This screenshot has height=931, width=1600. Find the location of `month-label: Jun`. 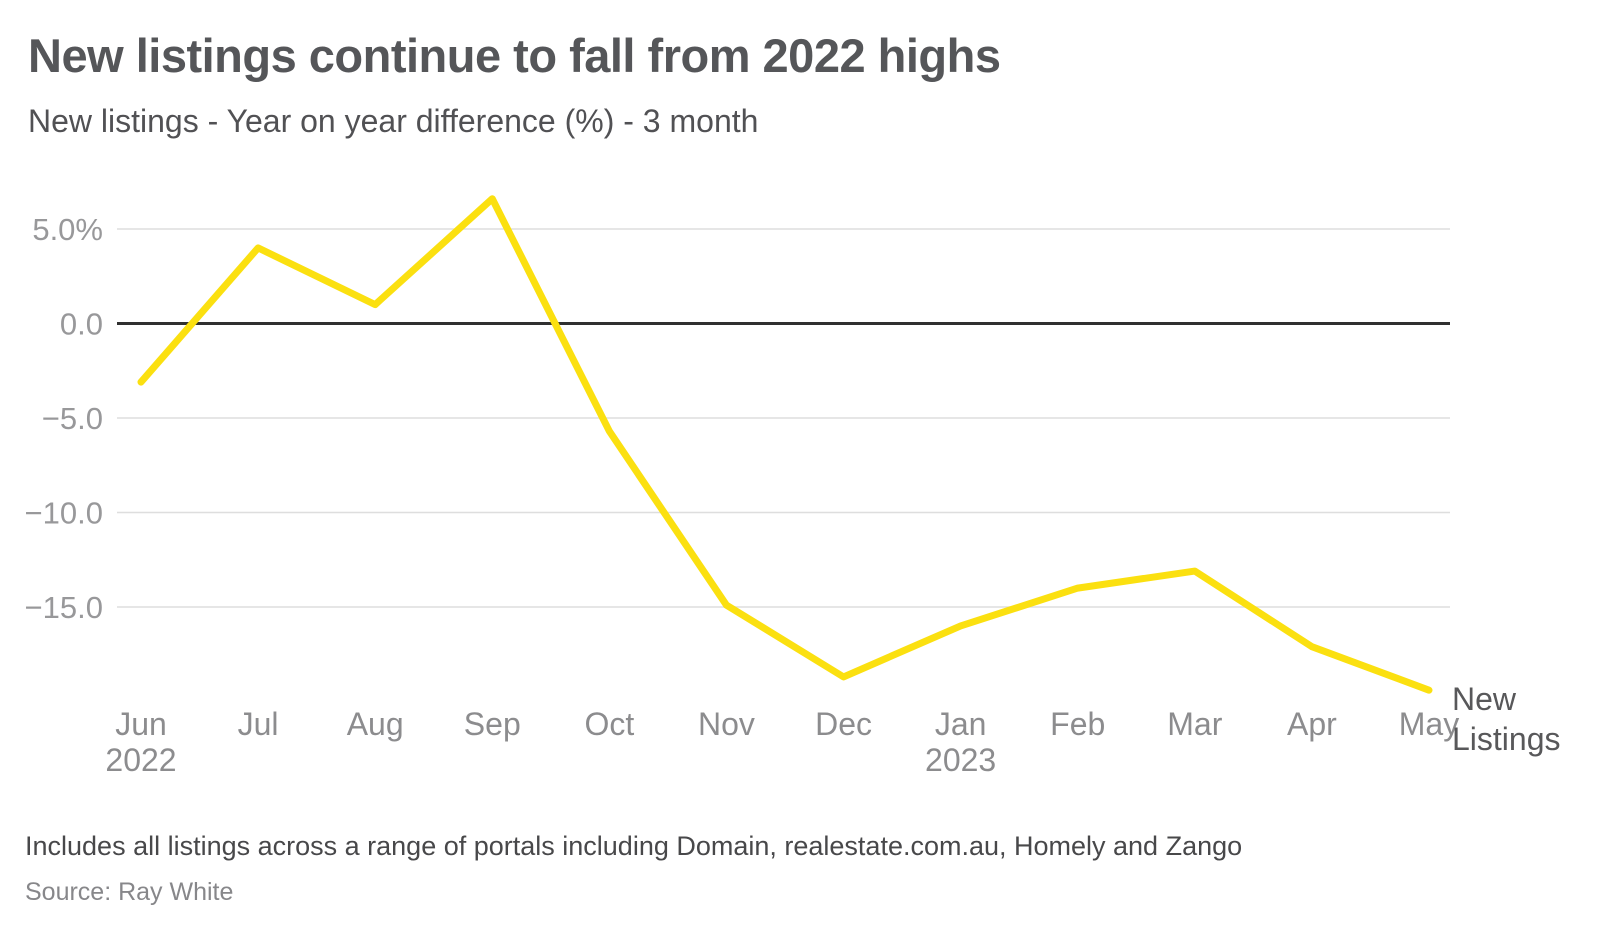

month-label: Jun is located at coordinates (141, 724).